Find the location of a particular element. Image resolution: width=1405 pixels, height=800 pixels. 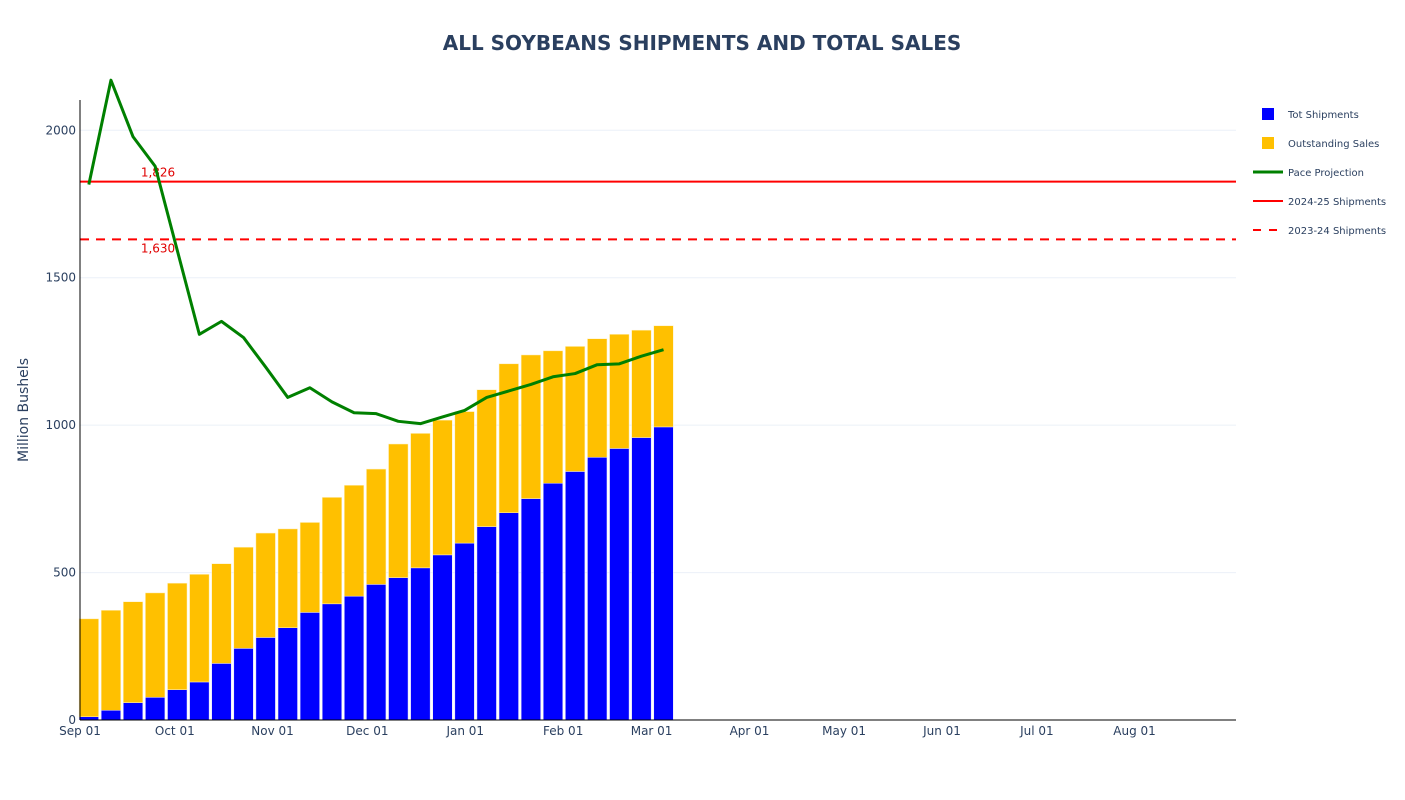

x-tick-label: Feb 01 is located at coordinates (563, 731).